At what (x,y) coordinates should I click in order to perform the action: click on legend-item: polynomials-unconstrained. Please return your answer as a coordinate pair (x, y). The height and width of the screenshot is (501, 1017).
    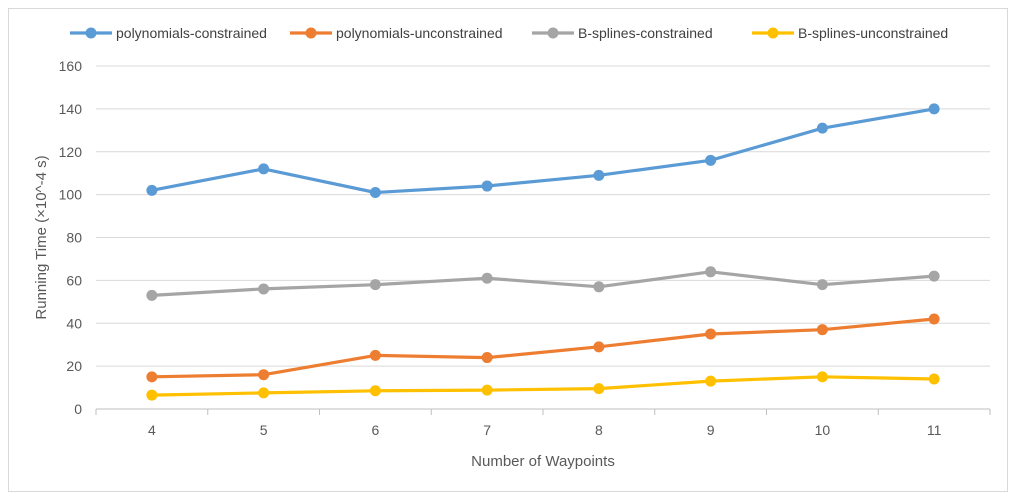
    Looking at the image, I should click on (396, 33).